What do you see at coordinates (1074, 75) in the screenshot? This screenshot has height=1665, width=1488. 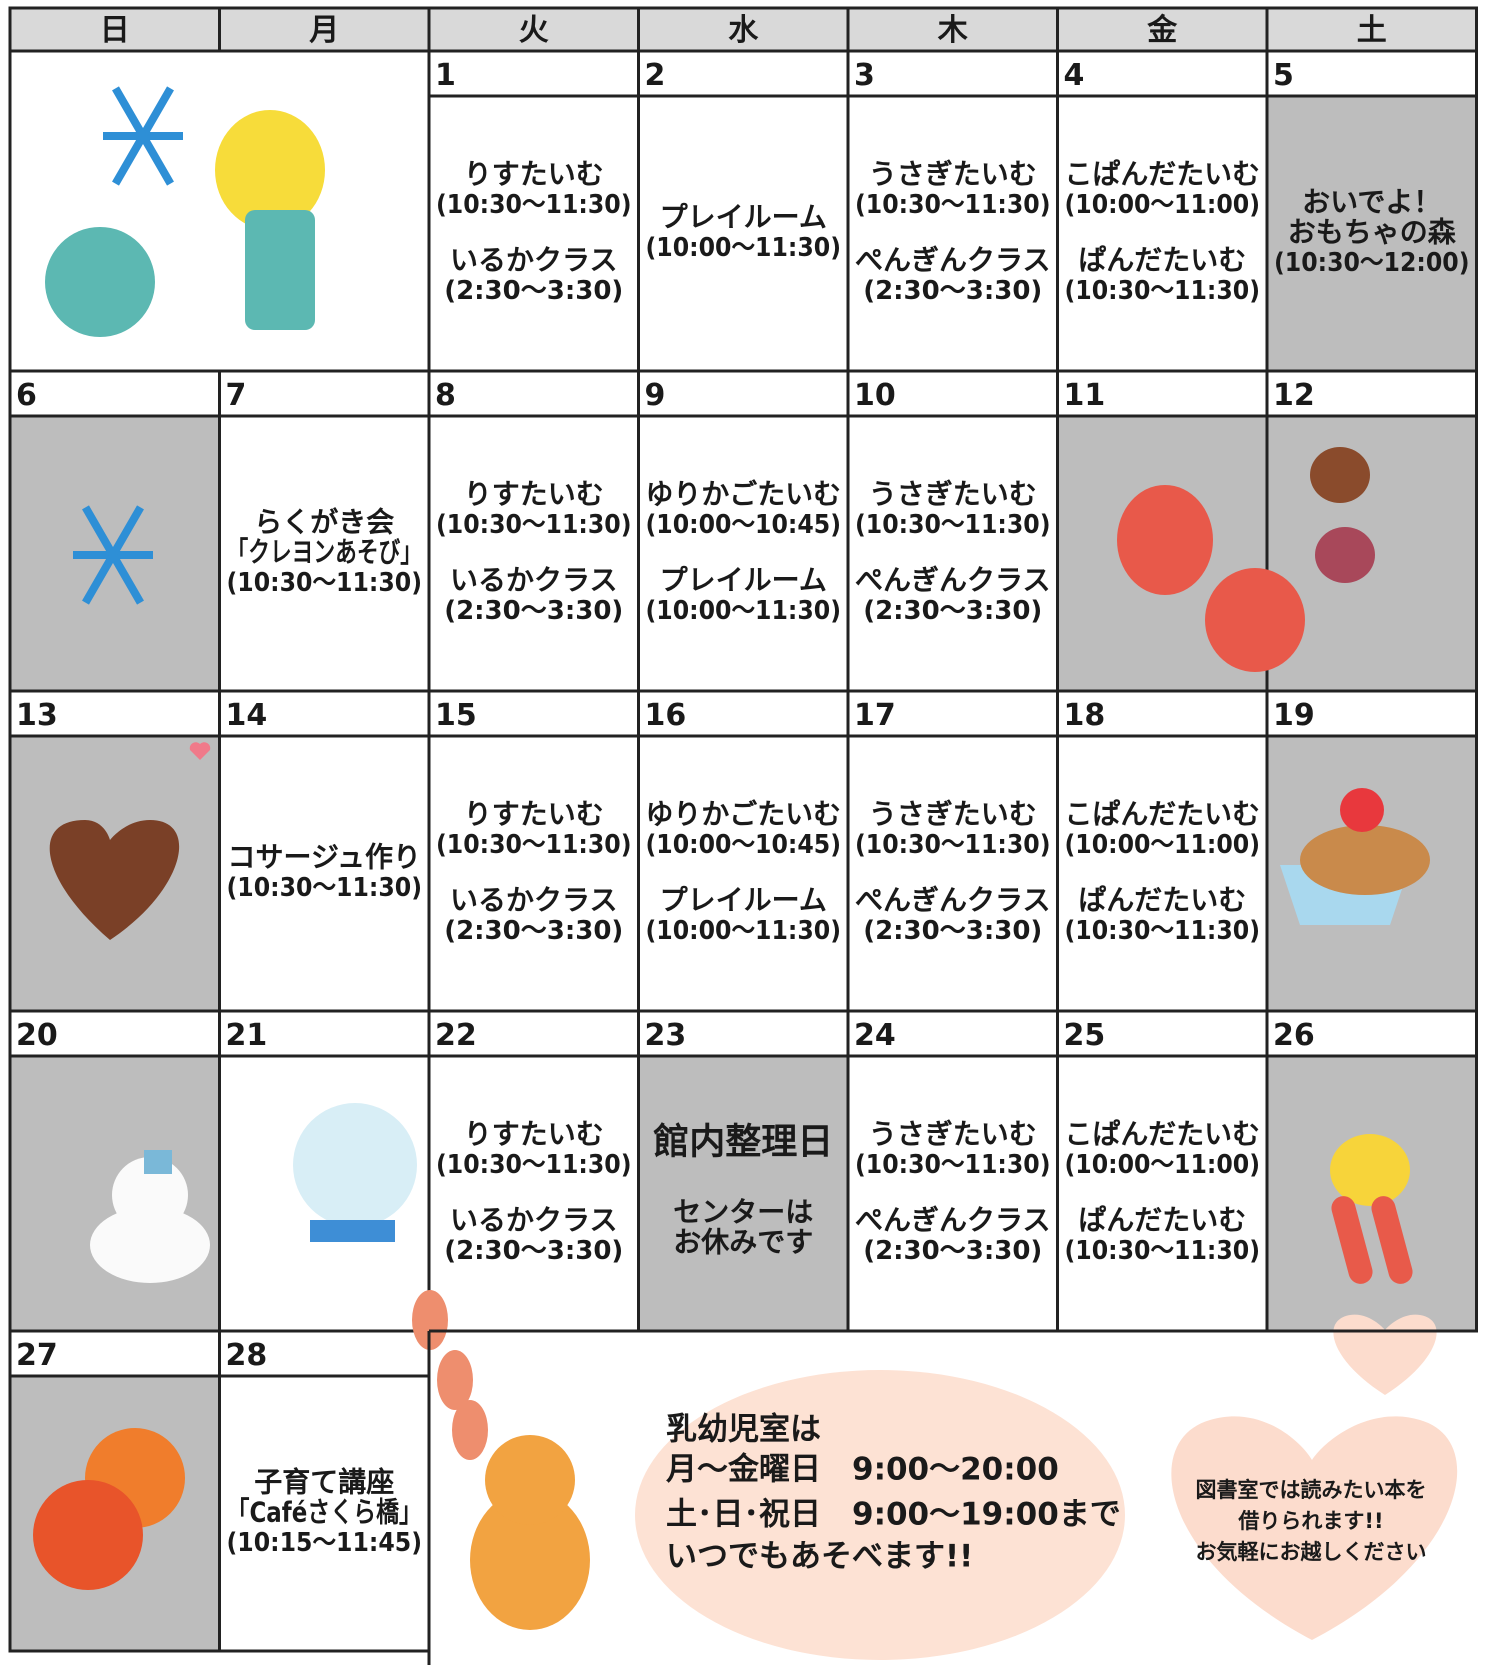 I see `date-number: 4` at bounding box center [1074, 75].